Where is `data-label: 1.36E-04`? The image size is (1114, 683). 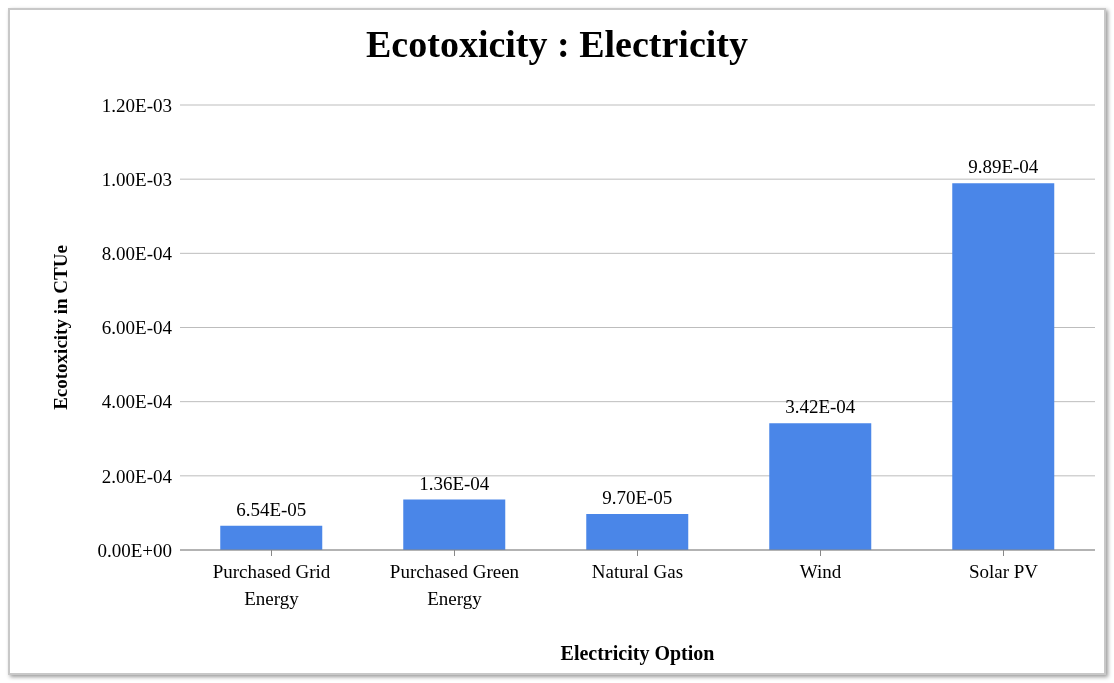 data-label: 1.36E-04 is located at coordinates (454, 483).